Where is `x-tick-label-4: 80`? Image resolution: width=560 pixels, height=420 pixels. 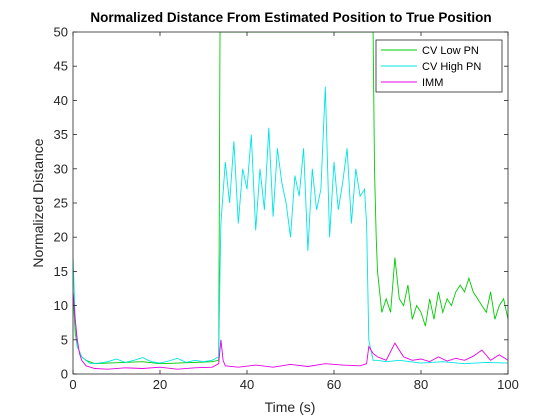 x-tick-label-4: 80 is located at coordinates (421, 384).